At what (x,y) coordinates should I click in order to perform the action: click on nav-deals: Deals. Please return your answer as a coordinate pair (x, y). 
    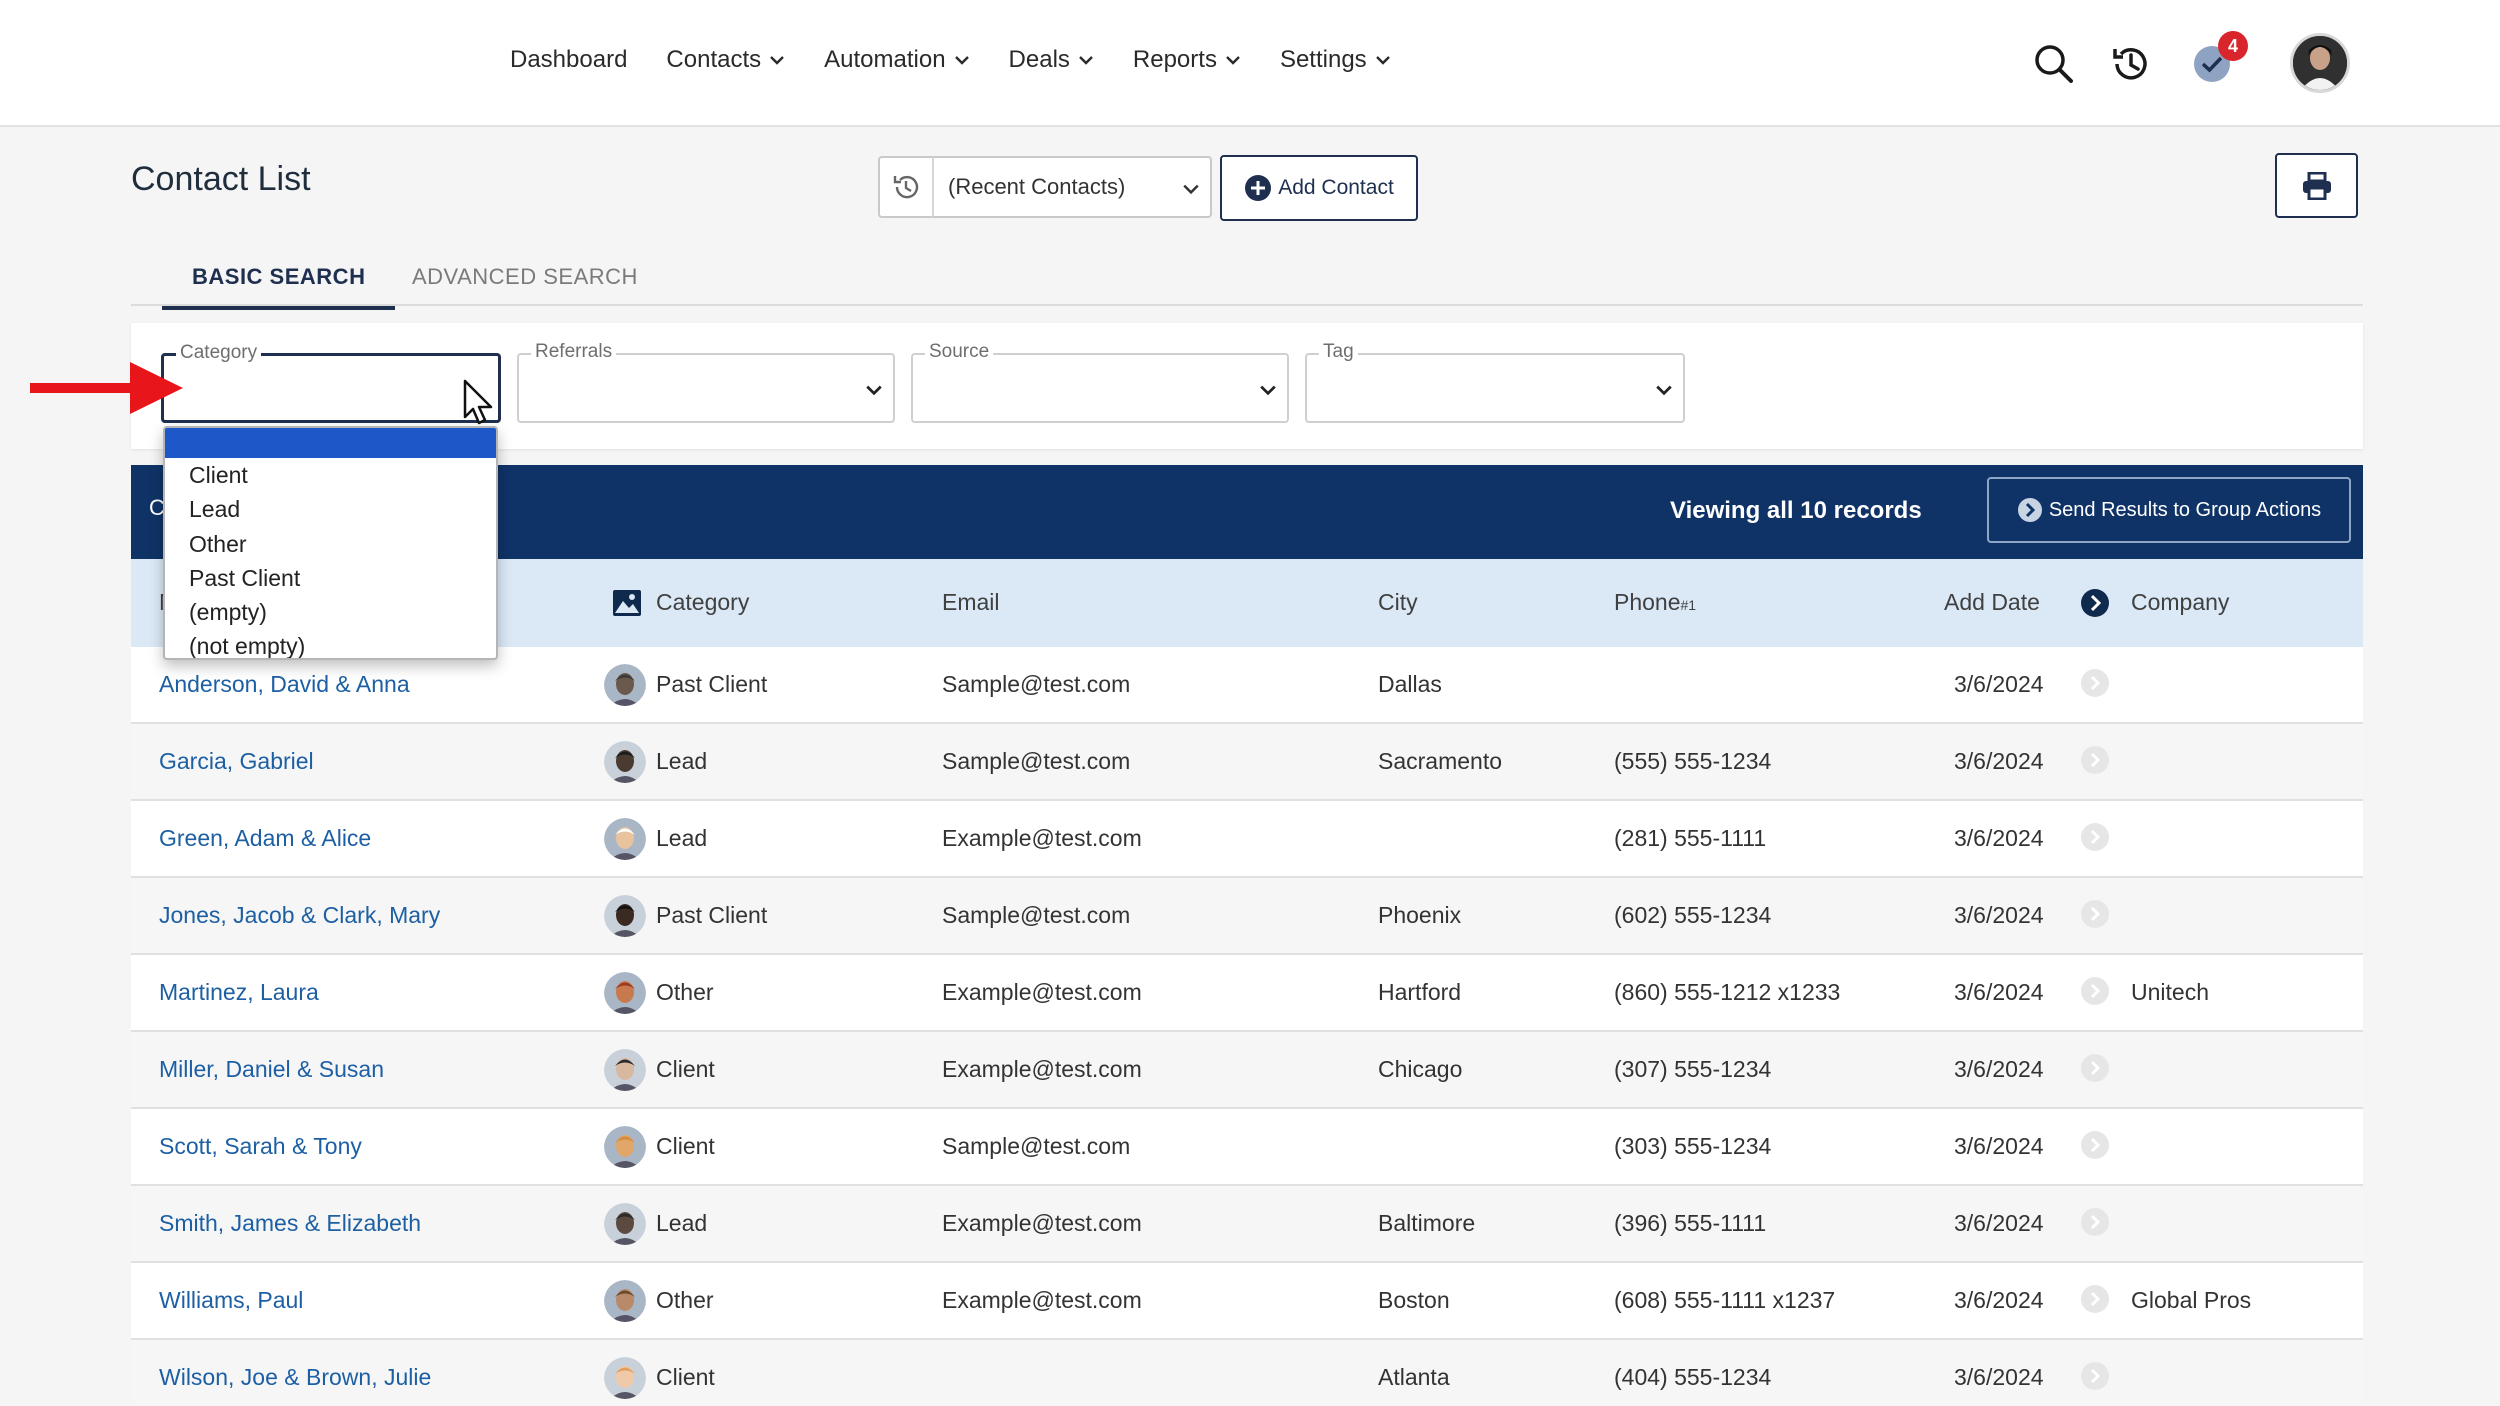
    Looking at the image, I should click on (1051, 60).